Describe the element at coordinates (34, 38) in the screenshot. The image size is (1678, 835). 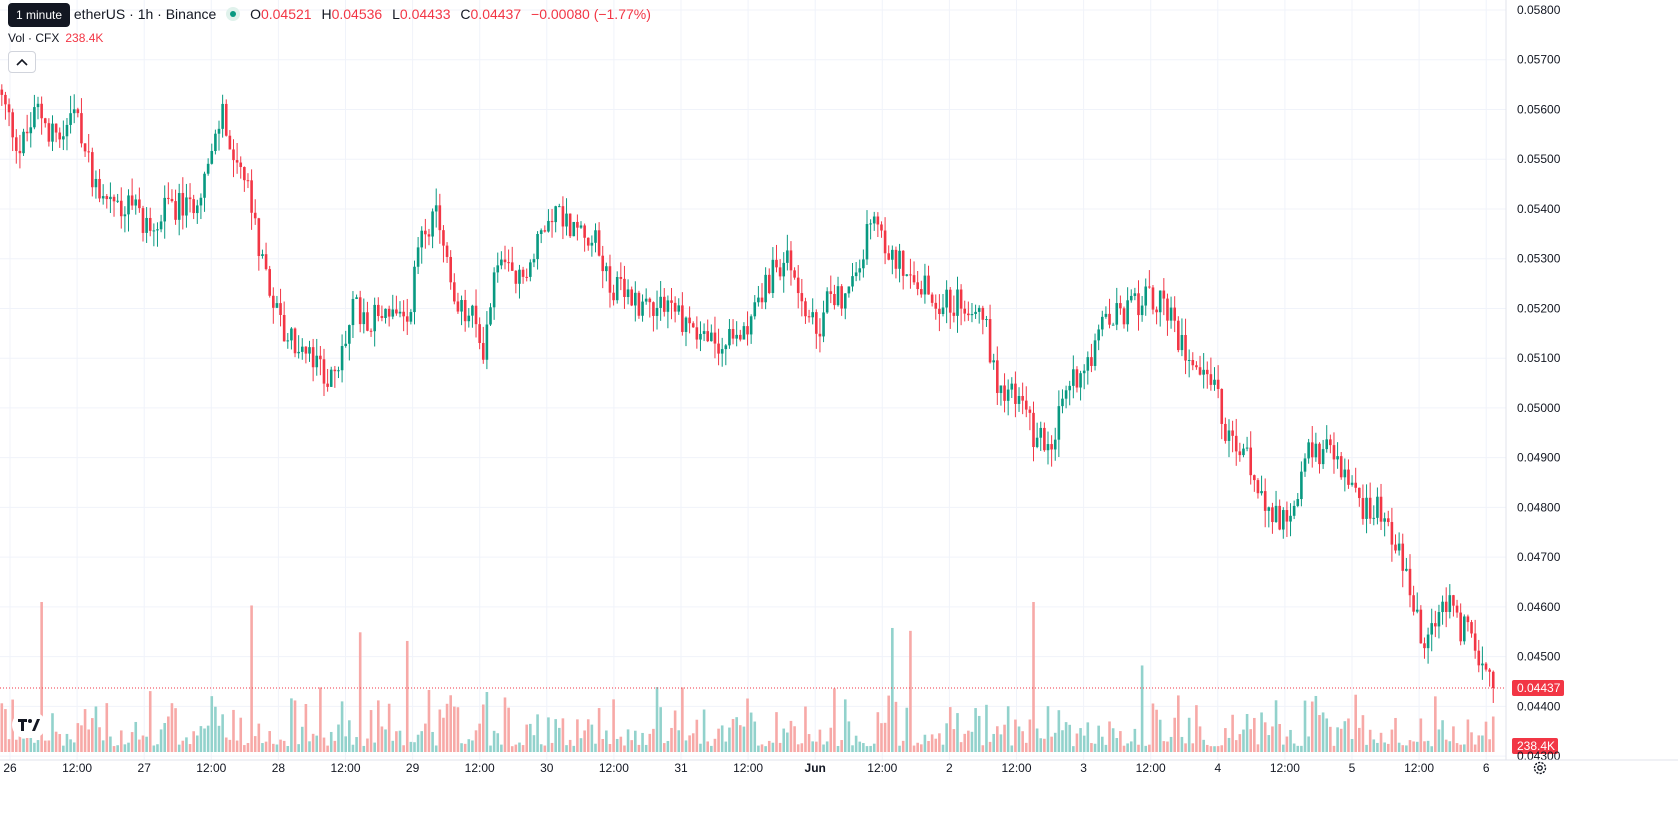
I see `volume-label: Vol · CFX` at that location.